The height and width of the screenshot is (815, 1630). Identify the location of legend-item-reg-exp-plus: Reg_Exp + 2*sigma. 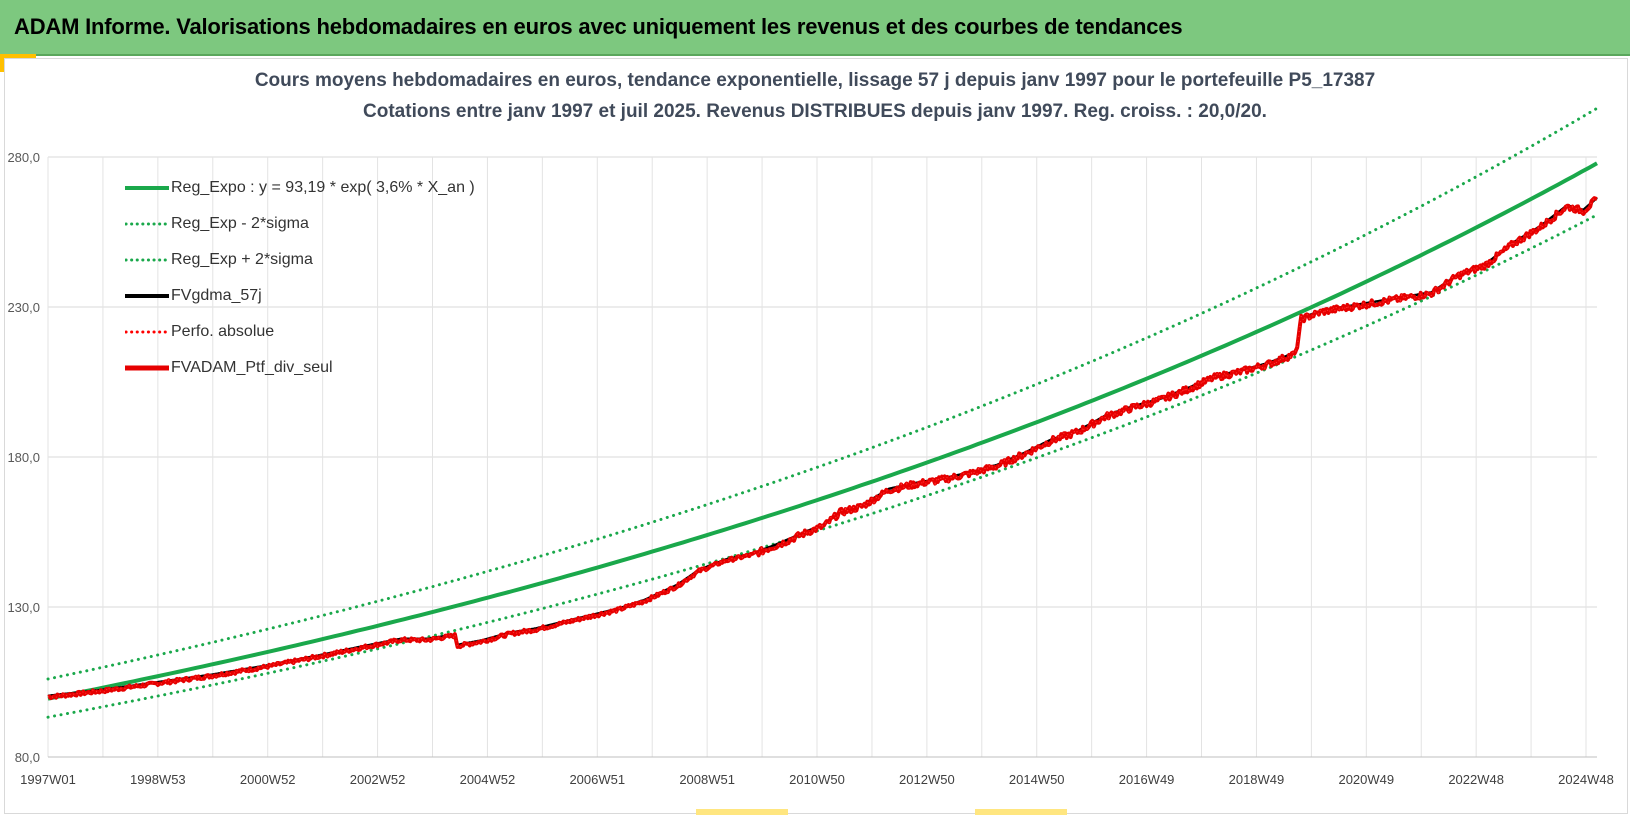
(300, 260).